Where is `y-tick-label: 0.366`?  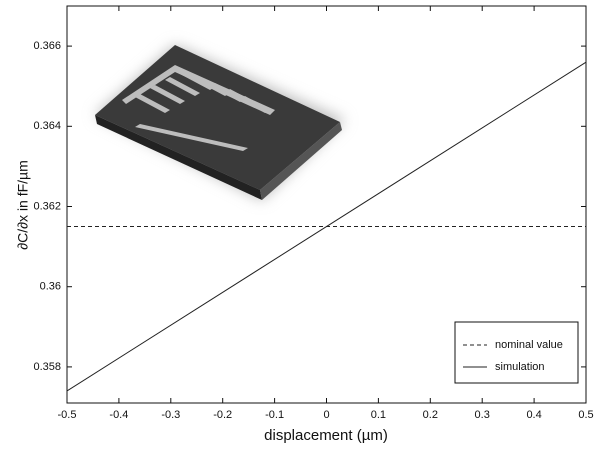
y-tick-label: 0.366 is located at coordinates (47, 46).